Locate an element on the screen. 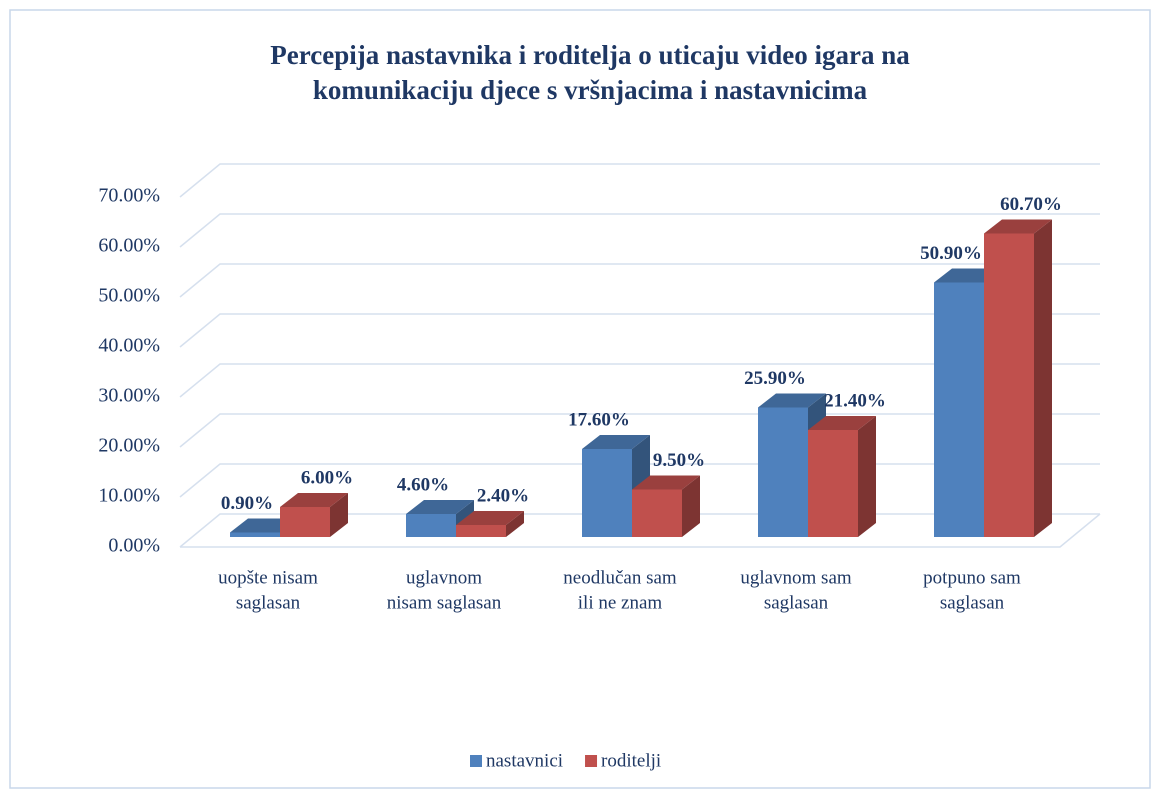 Image resolution: width=1155 pixels, height=794 pixels. x-tick-label: neodlučan sam is located at coordinates (620, 577).